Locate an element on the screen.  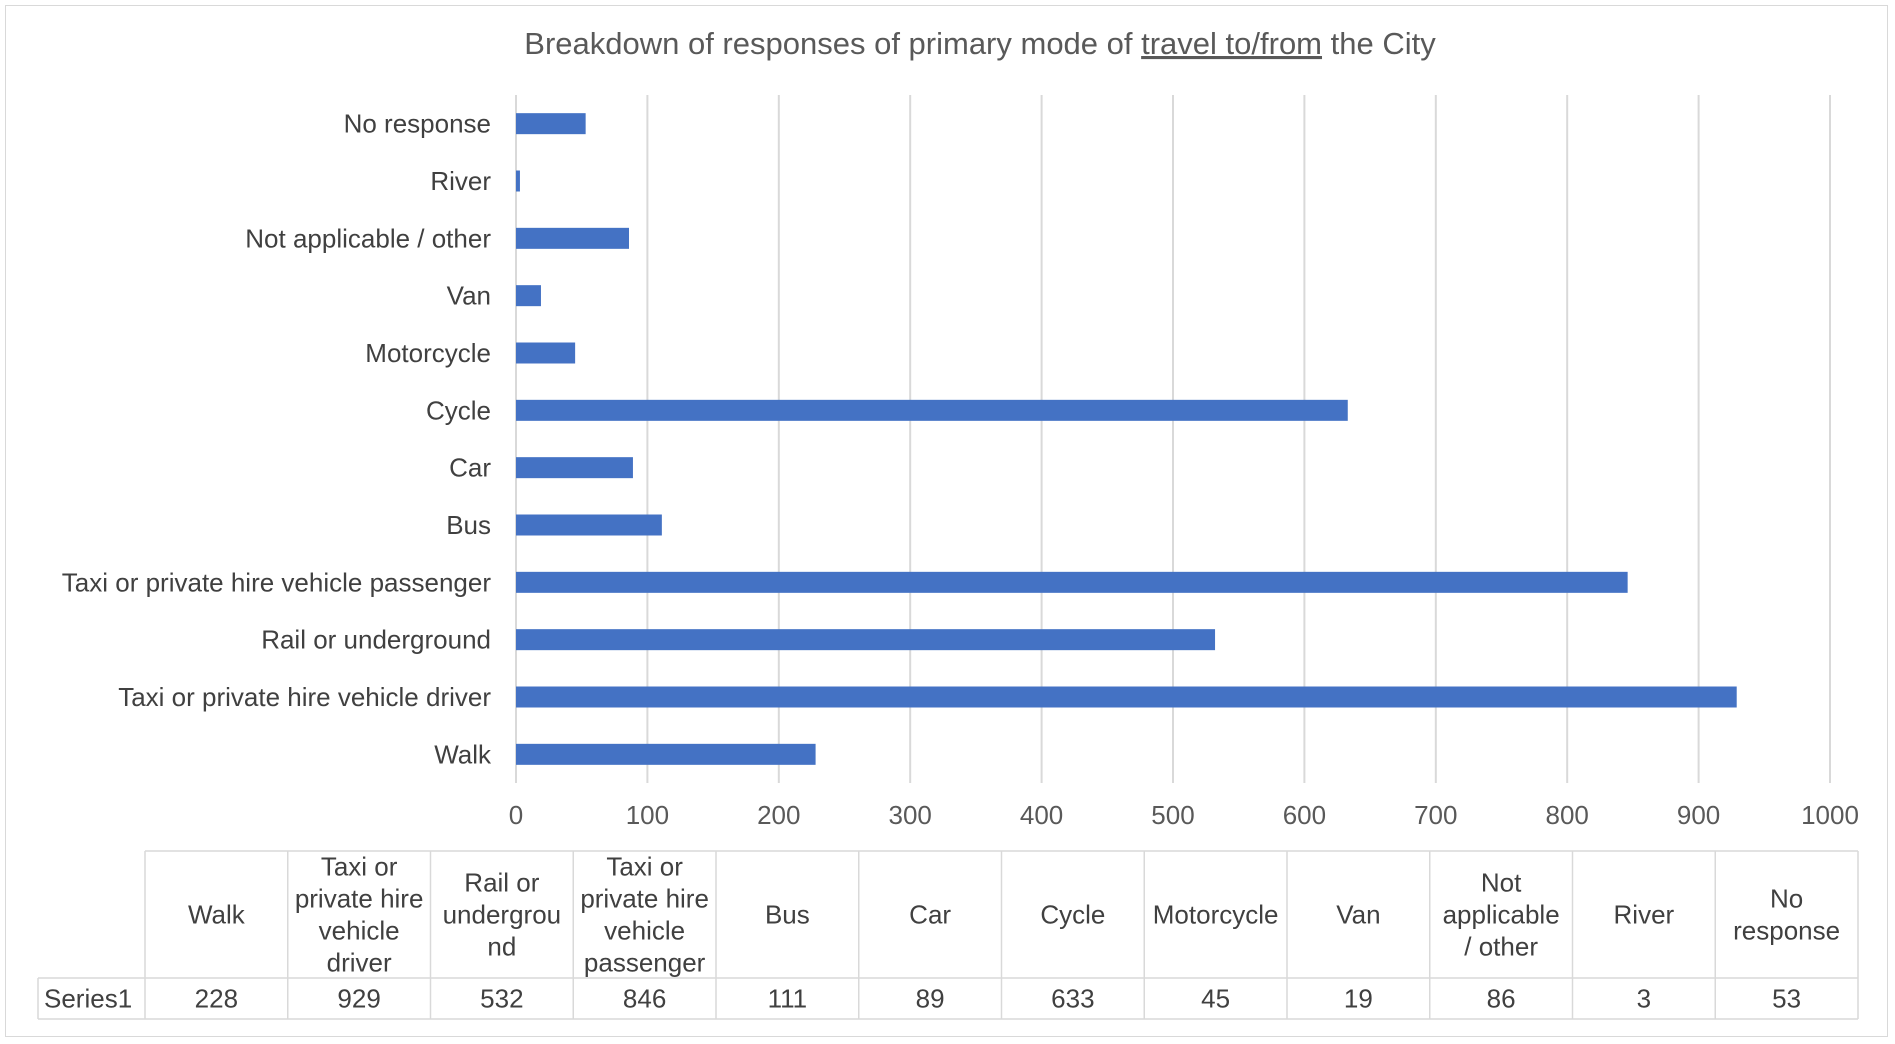
x-tick-labels: 0 100 200 300 400 500 600 700 800 900 1000 is located at coordinates (1184, 815).